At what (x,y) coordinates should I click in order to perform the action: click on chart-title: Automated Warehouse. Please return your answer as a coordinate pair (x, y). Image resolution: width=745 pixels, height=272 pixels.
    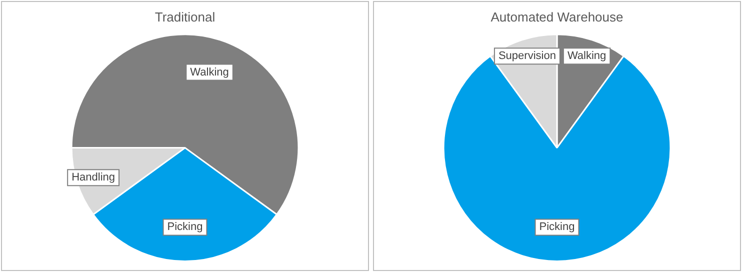
    Looking at the image, I should click on (557, 16).